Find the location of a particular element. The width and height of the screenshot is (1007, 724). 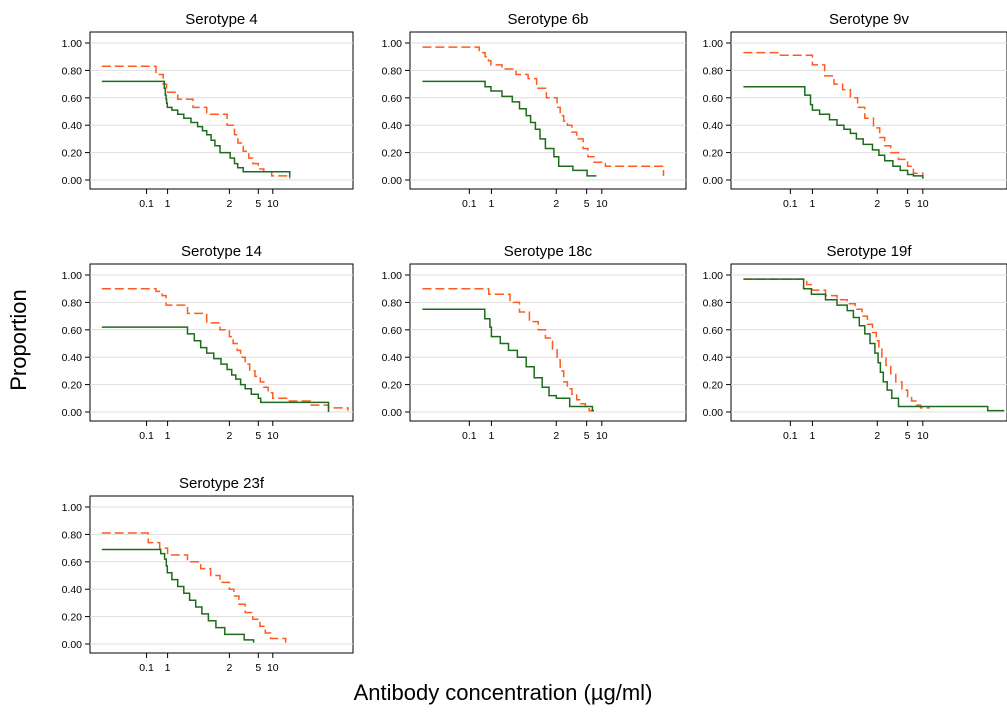

panel-title: Serotype 23f is located at coordinates (222, 483).